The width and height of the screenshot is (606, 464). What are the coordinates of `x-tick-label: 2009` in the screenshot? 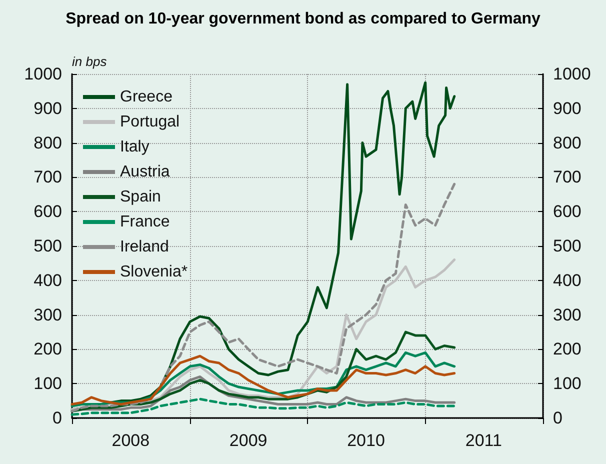 It's located at (248, 440).